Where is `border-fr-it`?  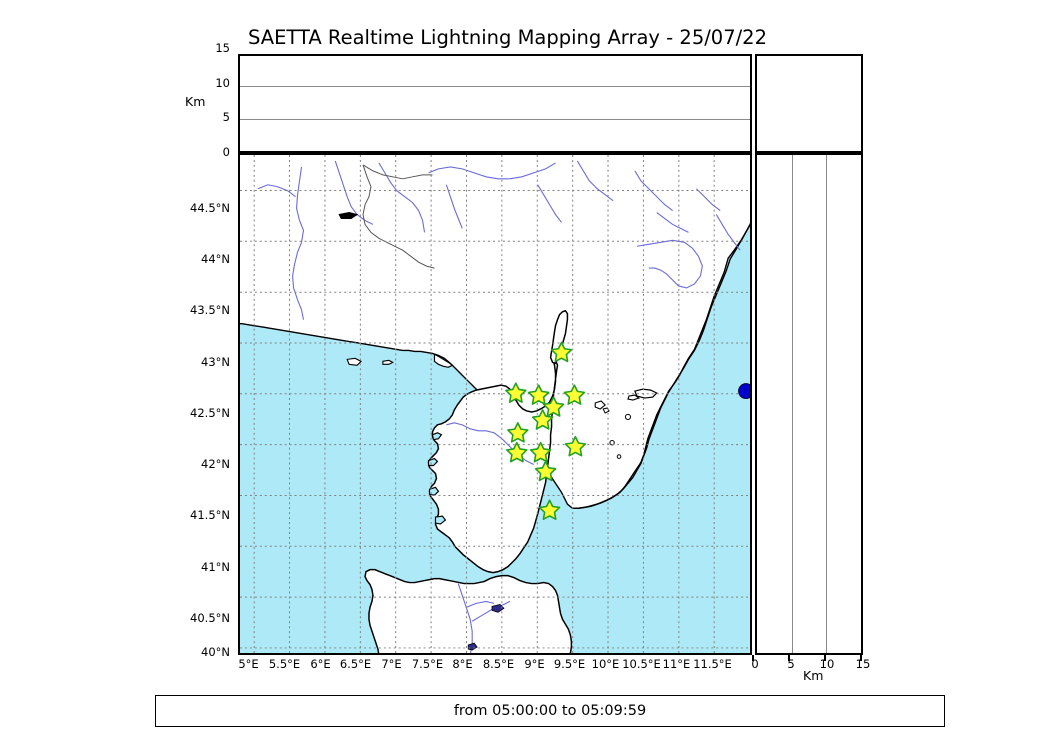
border-fr-it is located at coordinates (398, 216).